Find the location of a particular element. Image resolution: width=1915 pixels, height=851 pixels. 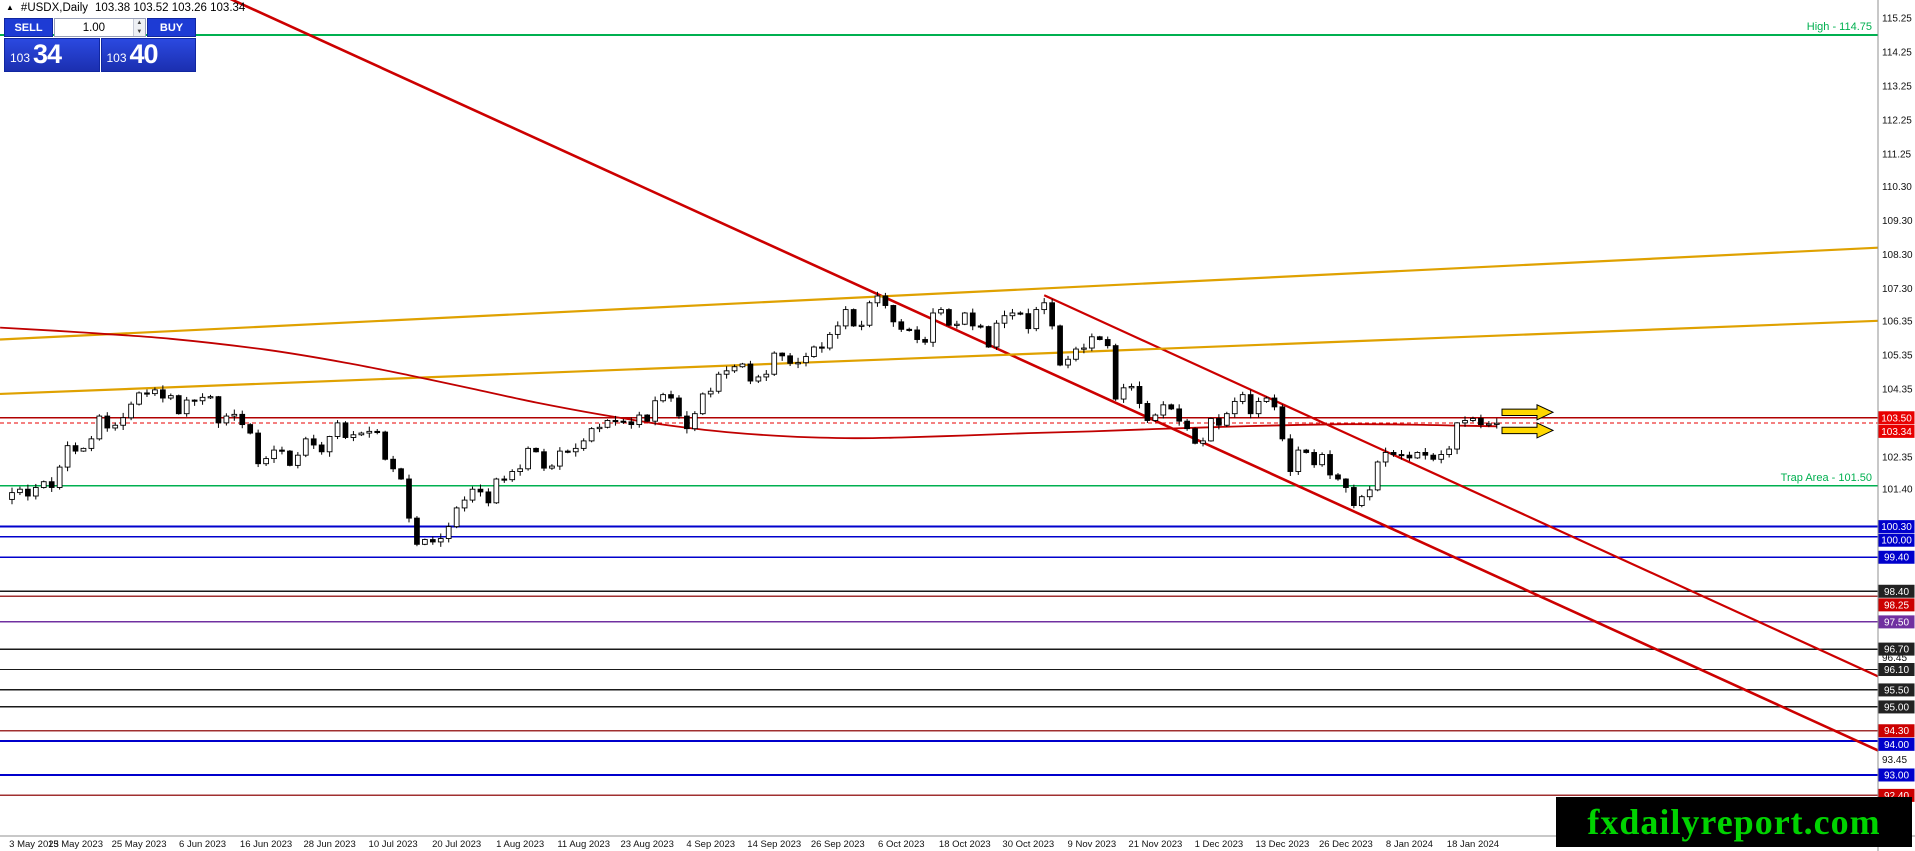

svg-text: 1 Aug 2023 is located at coordinates (520, 844).